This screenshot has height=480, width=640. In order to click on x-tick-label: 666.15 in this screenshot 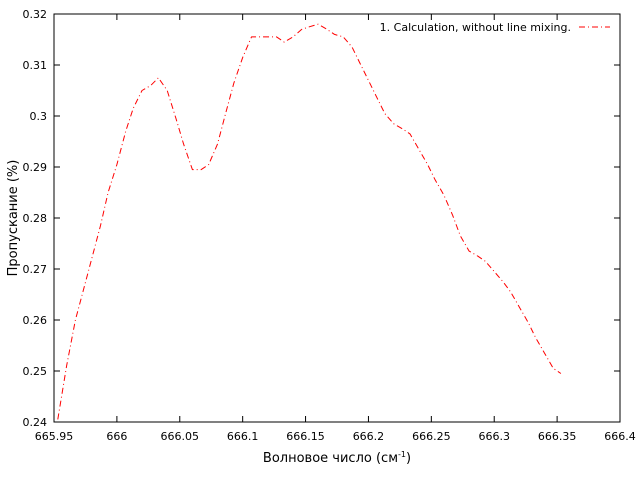, I will do `click(305, 436)`.